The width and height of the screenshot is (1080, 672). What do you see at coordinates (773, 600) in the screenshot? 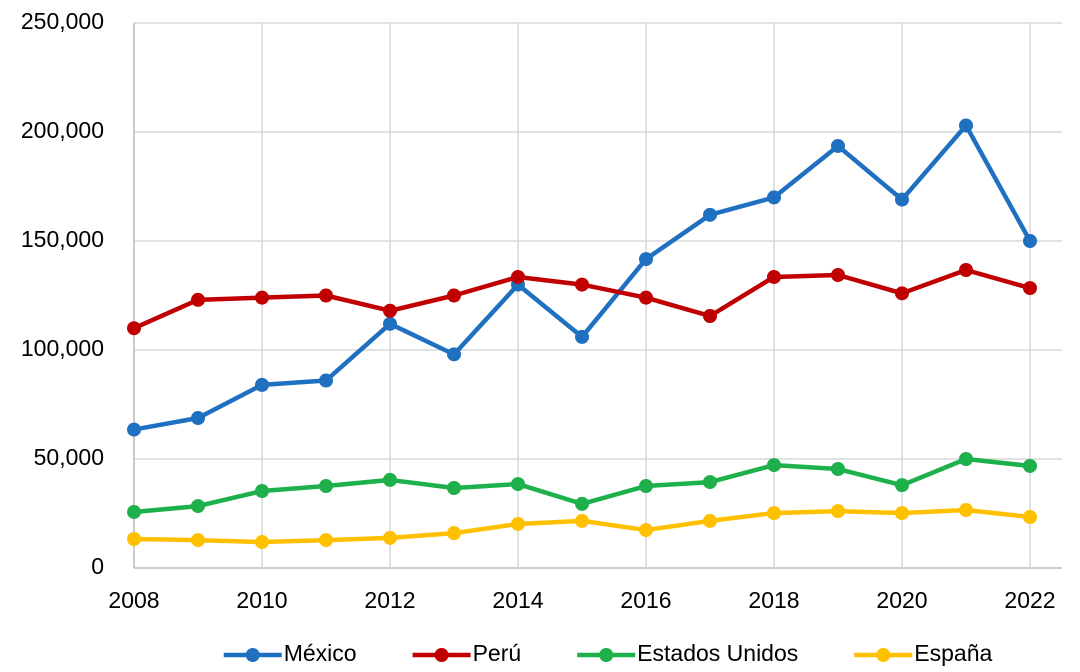
I see `x-tick-label: 2018` at bounding box center [773, 600].